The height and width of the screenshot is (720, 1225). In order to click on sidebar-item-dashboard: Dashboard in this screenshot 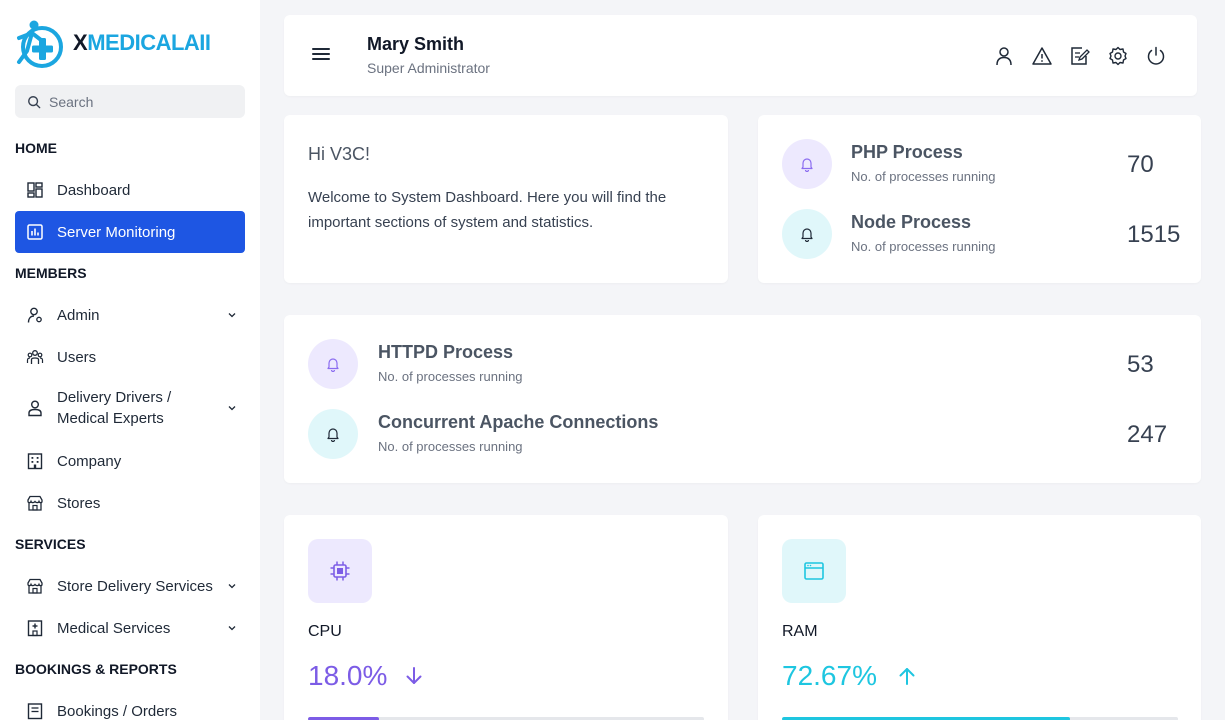, I will do `click(130, 190)`.